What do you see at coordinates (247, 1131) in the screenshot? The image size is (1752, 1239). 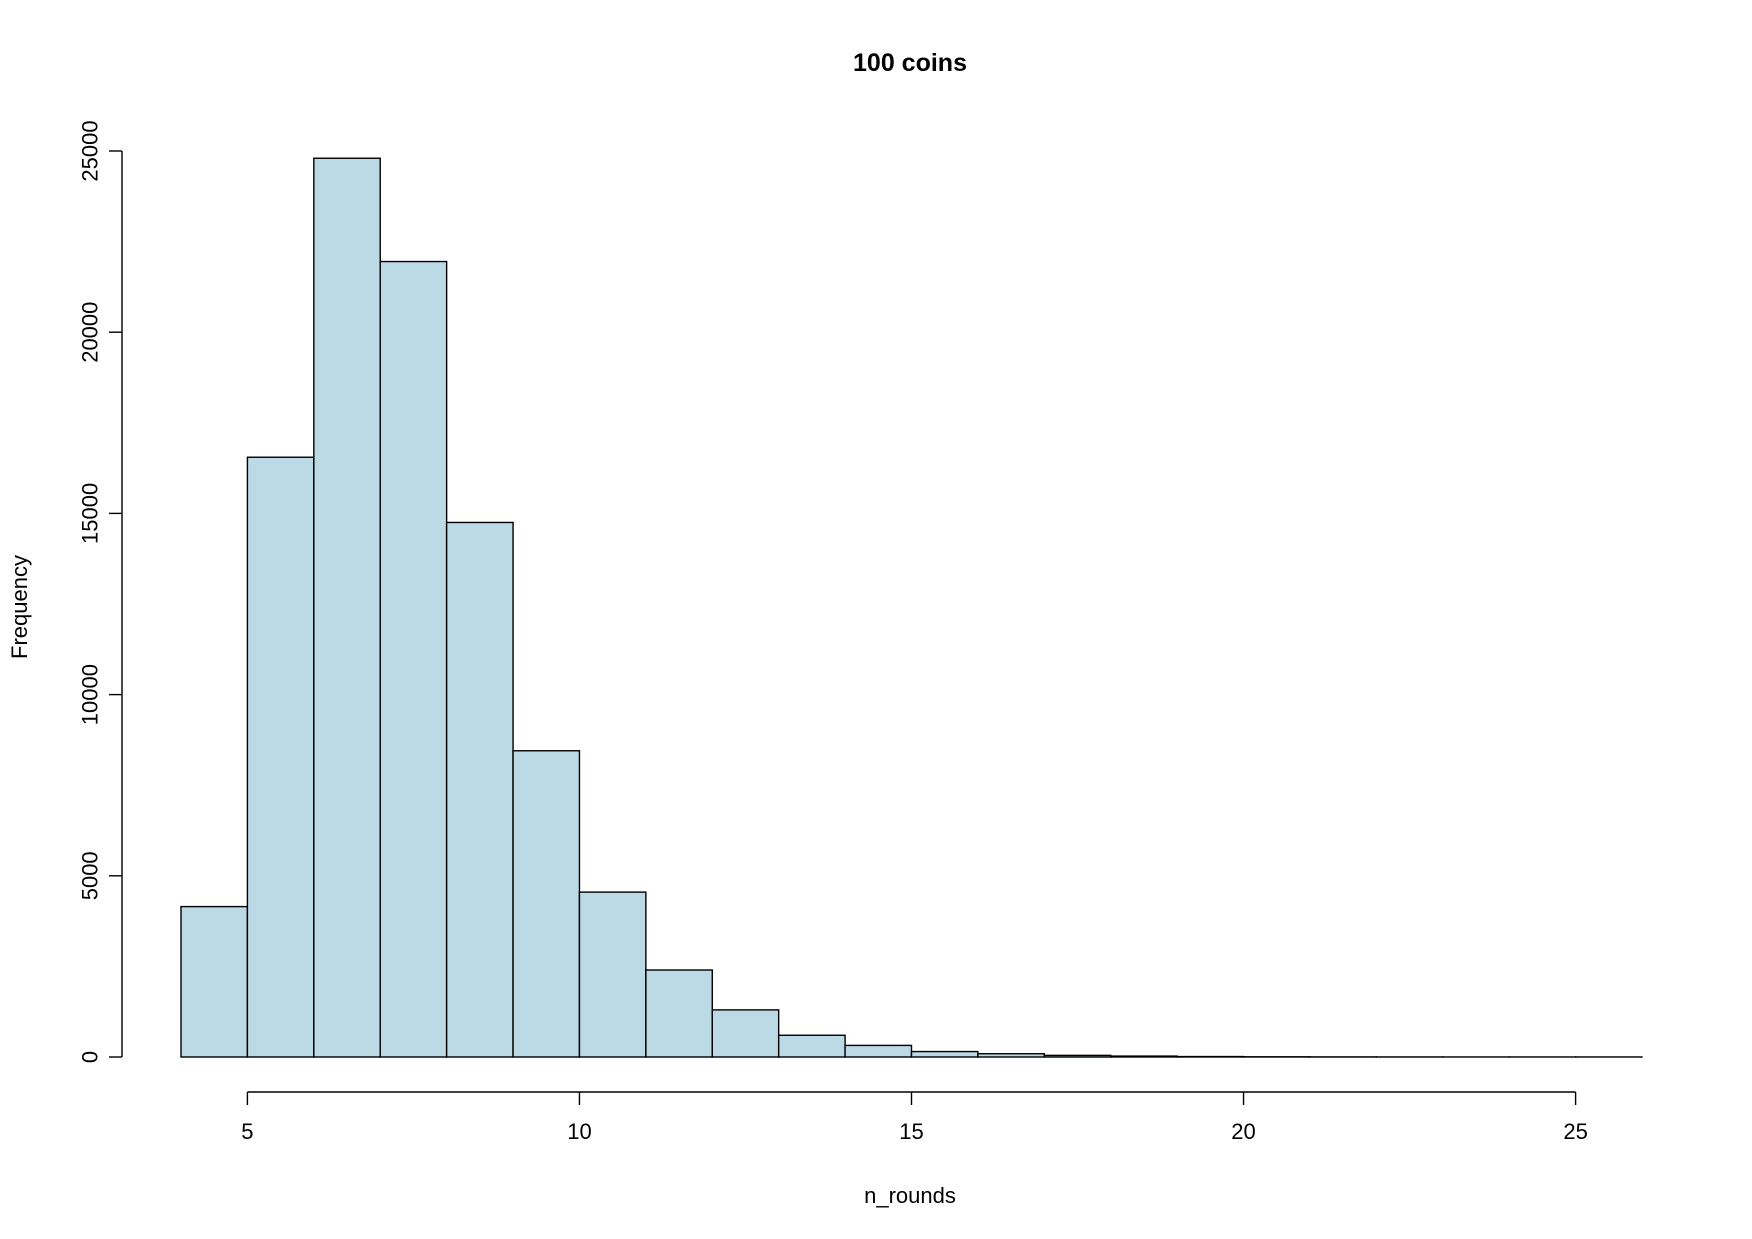 I see `x-tick-label-5: 5` at bounding box center [247, 1131].